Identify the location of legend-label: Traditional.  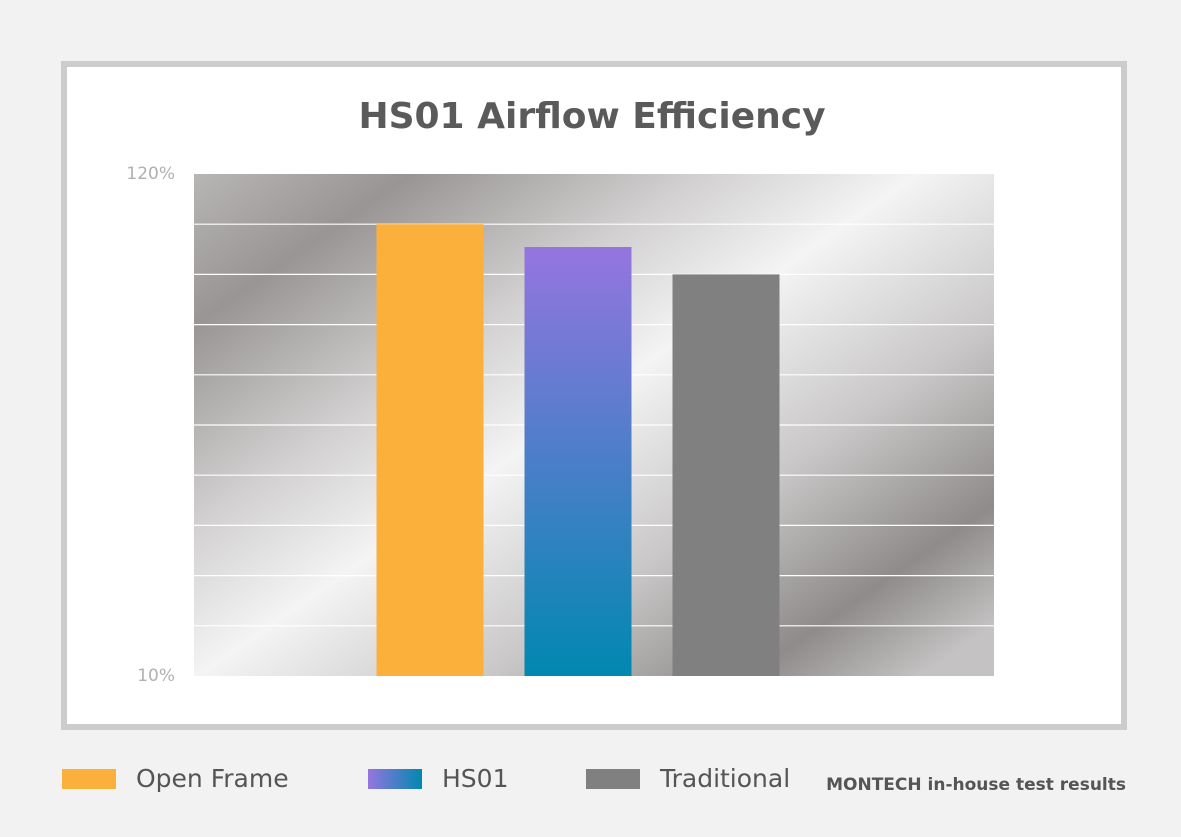
(724, 778).